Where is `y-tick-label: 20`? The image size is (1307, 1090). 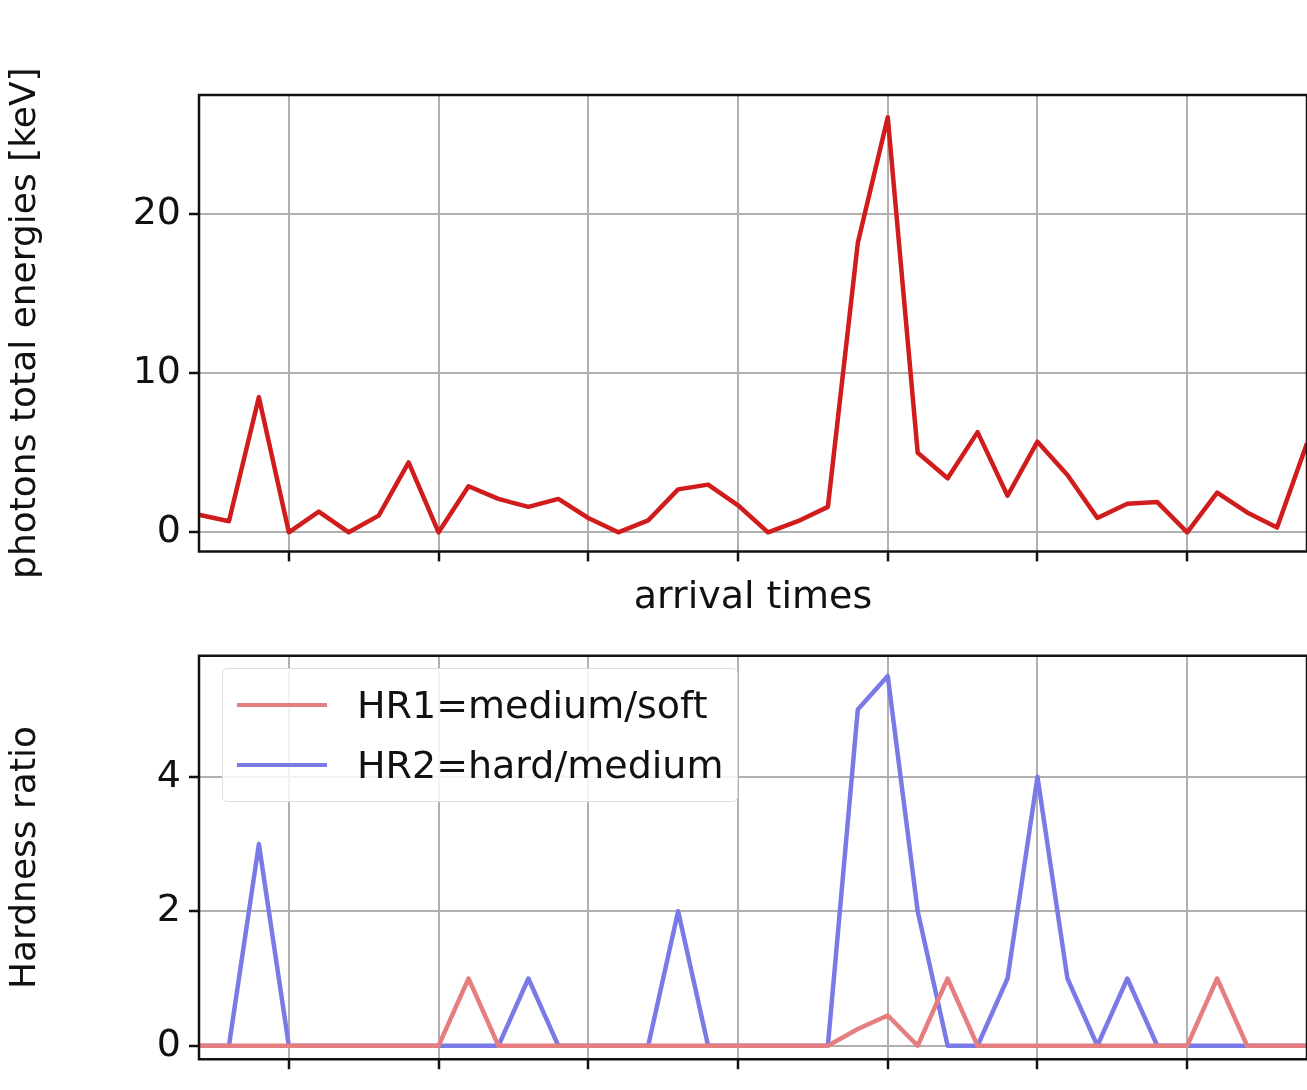 y-tick-label: 20 is located at coordinates (156, 211).